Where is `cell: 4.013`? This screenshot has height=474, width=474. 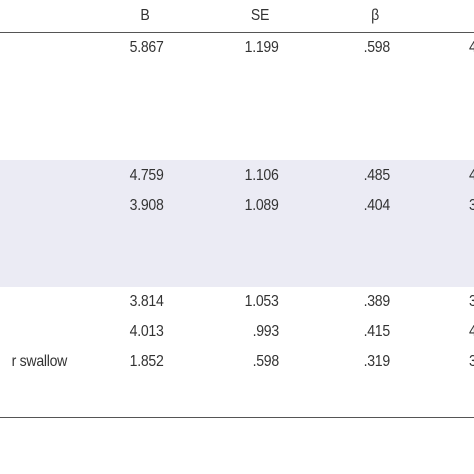
cell: 4.013 is located at coordinates (147, 331).